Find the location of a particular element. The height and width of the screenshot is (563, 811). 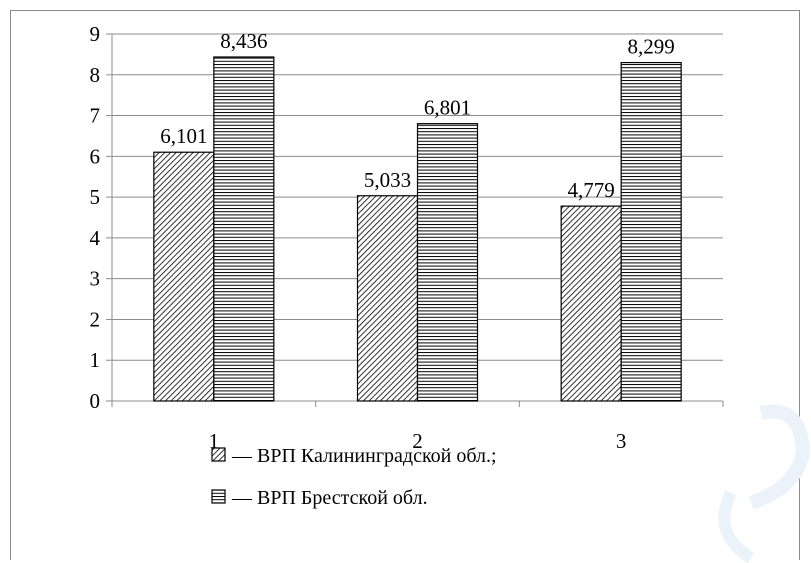

x-tick-label: 3 is located at coordinates (621, 441).